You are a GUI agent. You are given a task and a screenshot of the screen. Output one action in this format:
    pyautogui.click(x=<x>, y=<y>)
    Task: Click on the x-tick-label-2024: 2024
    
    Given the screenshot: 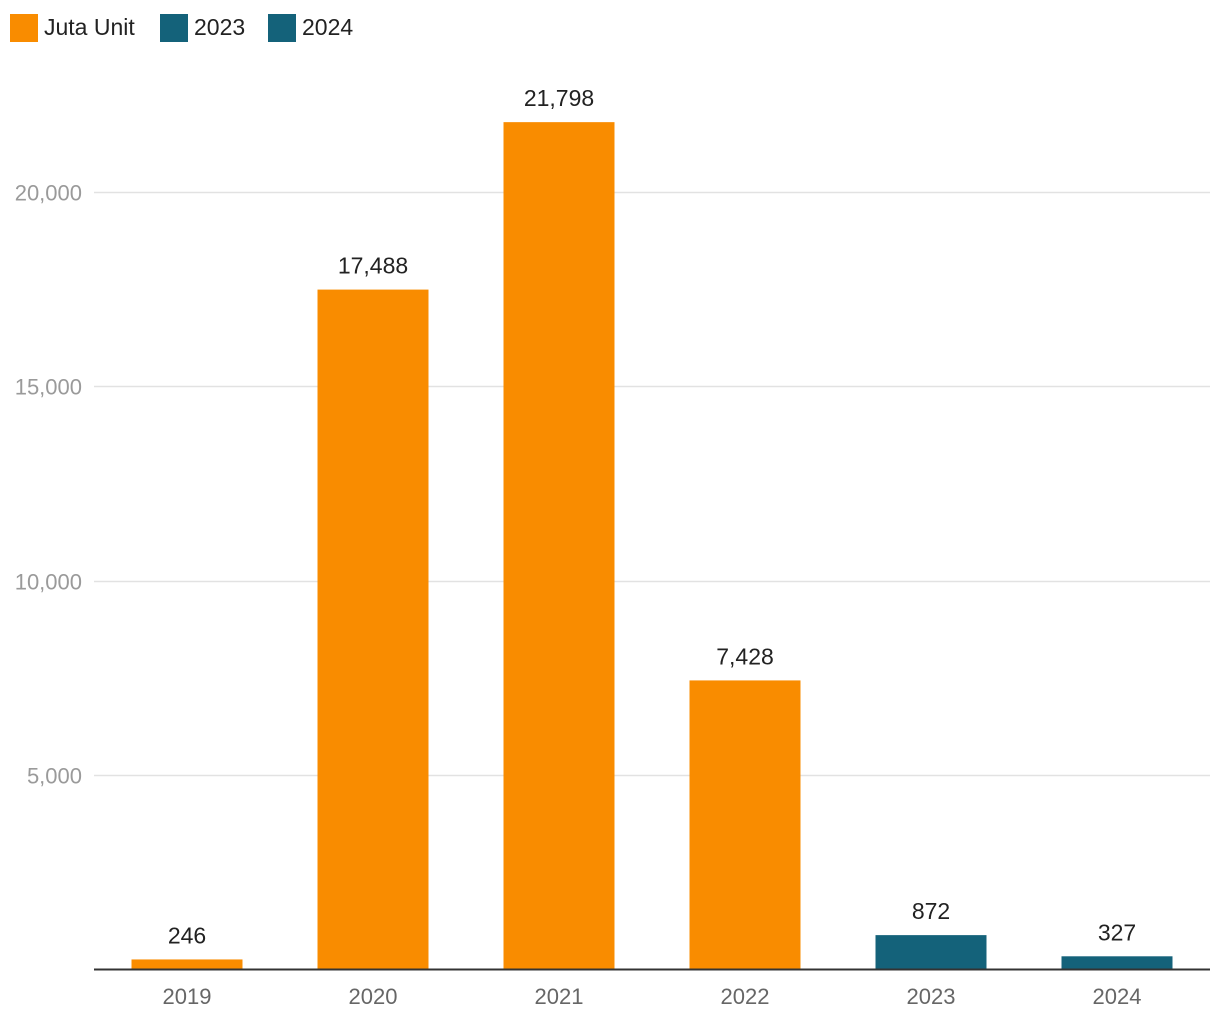 What is the action you would take?
    pyautogui.click(x=1117, y=996)
    